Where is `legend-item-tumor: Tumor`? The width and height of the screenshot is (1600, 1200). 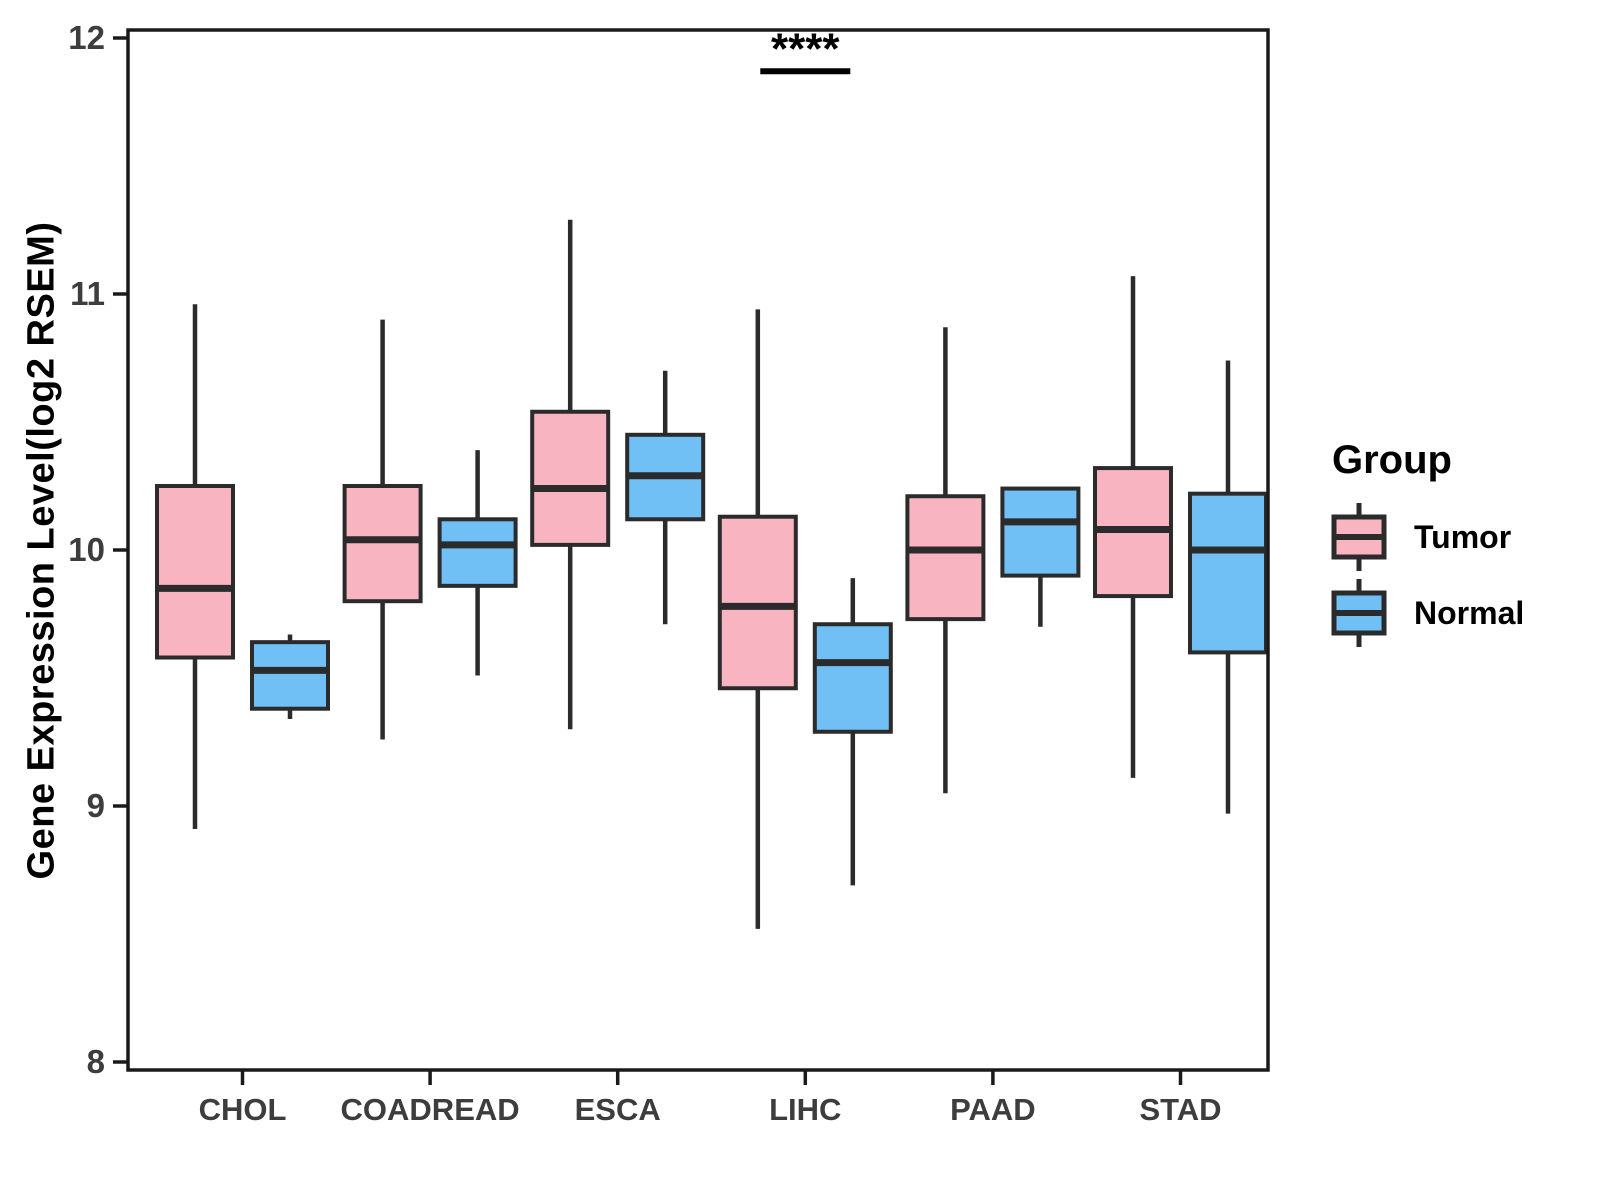
legend-item-tumor: Tumor is located at coordinates (1460, 537).